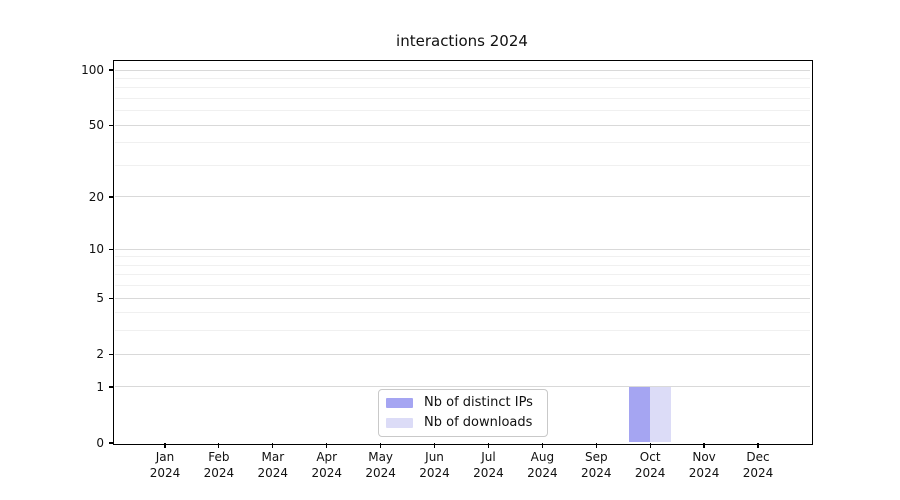  I want to click on x-tick-label: Jan 2024, so click(165, 465).